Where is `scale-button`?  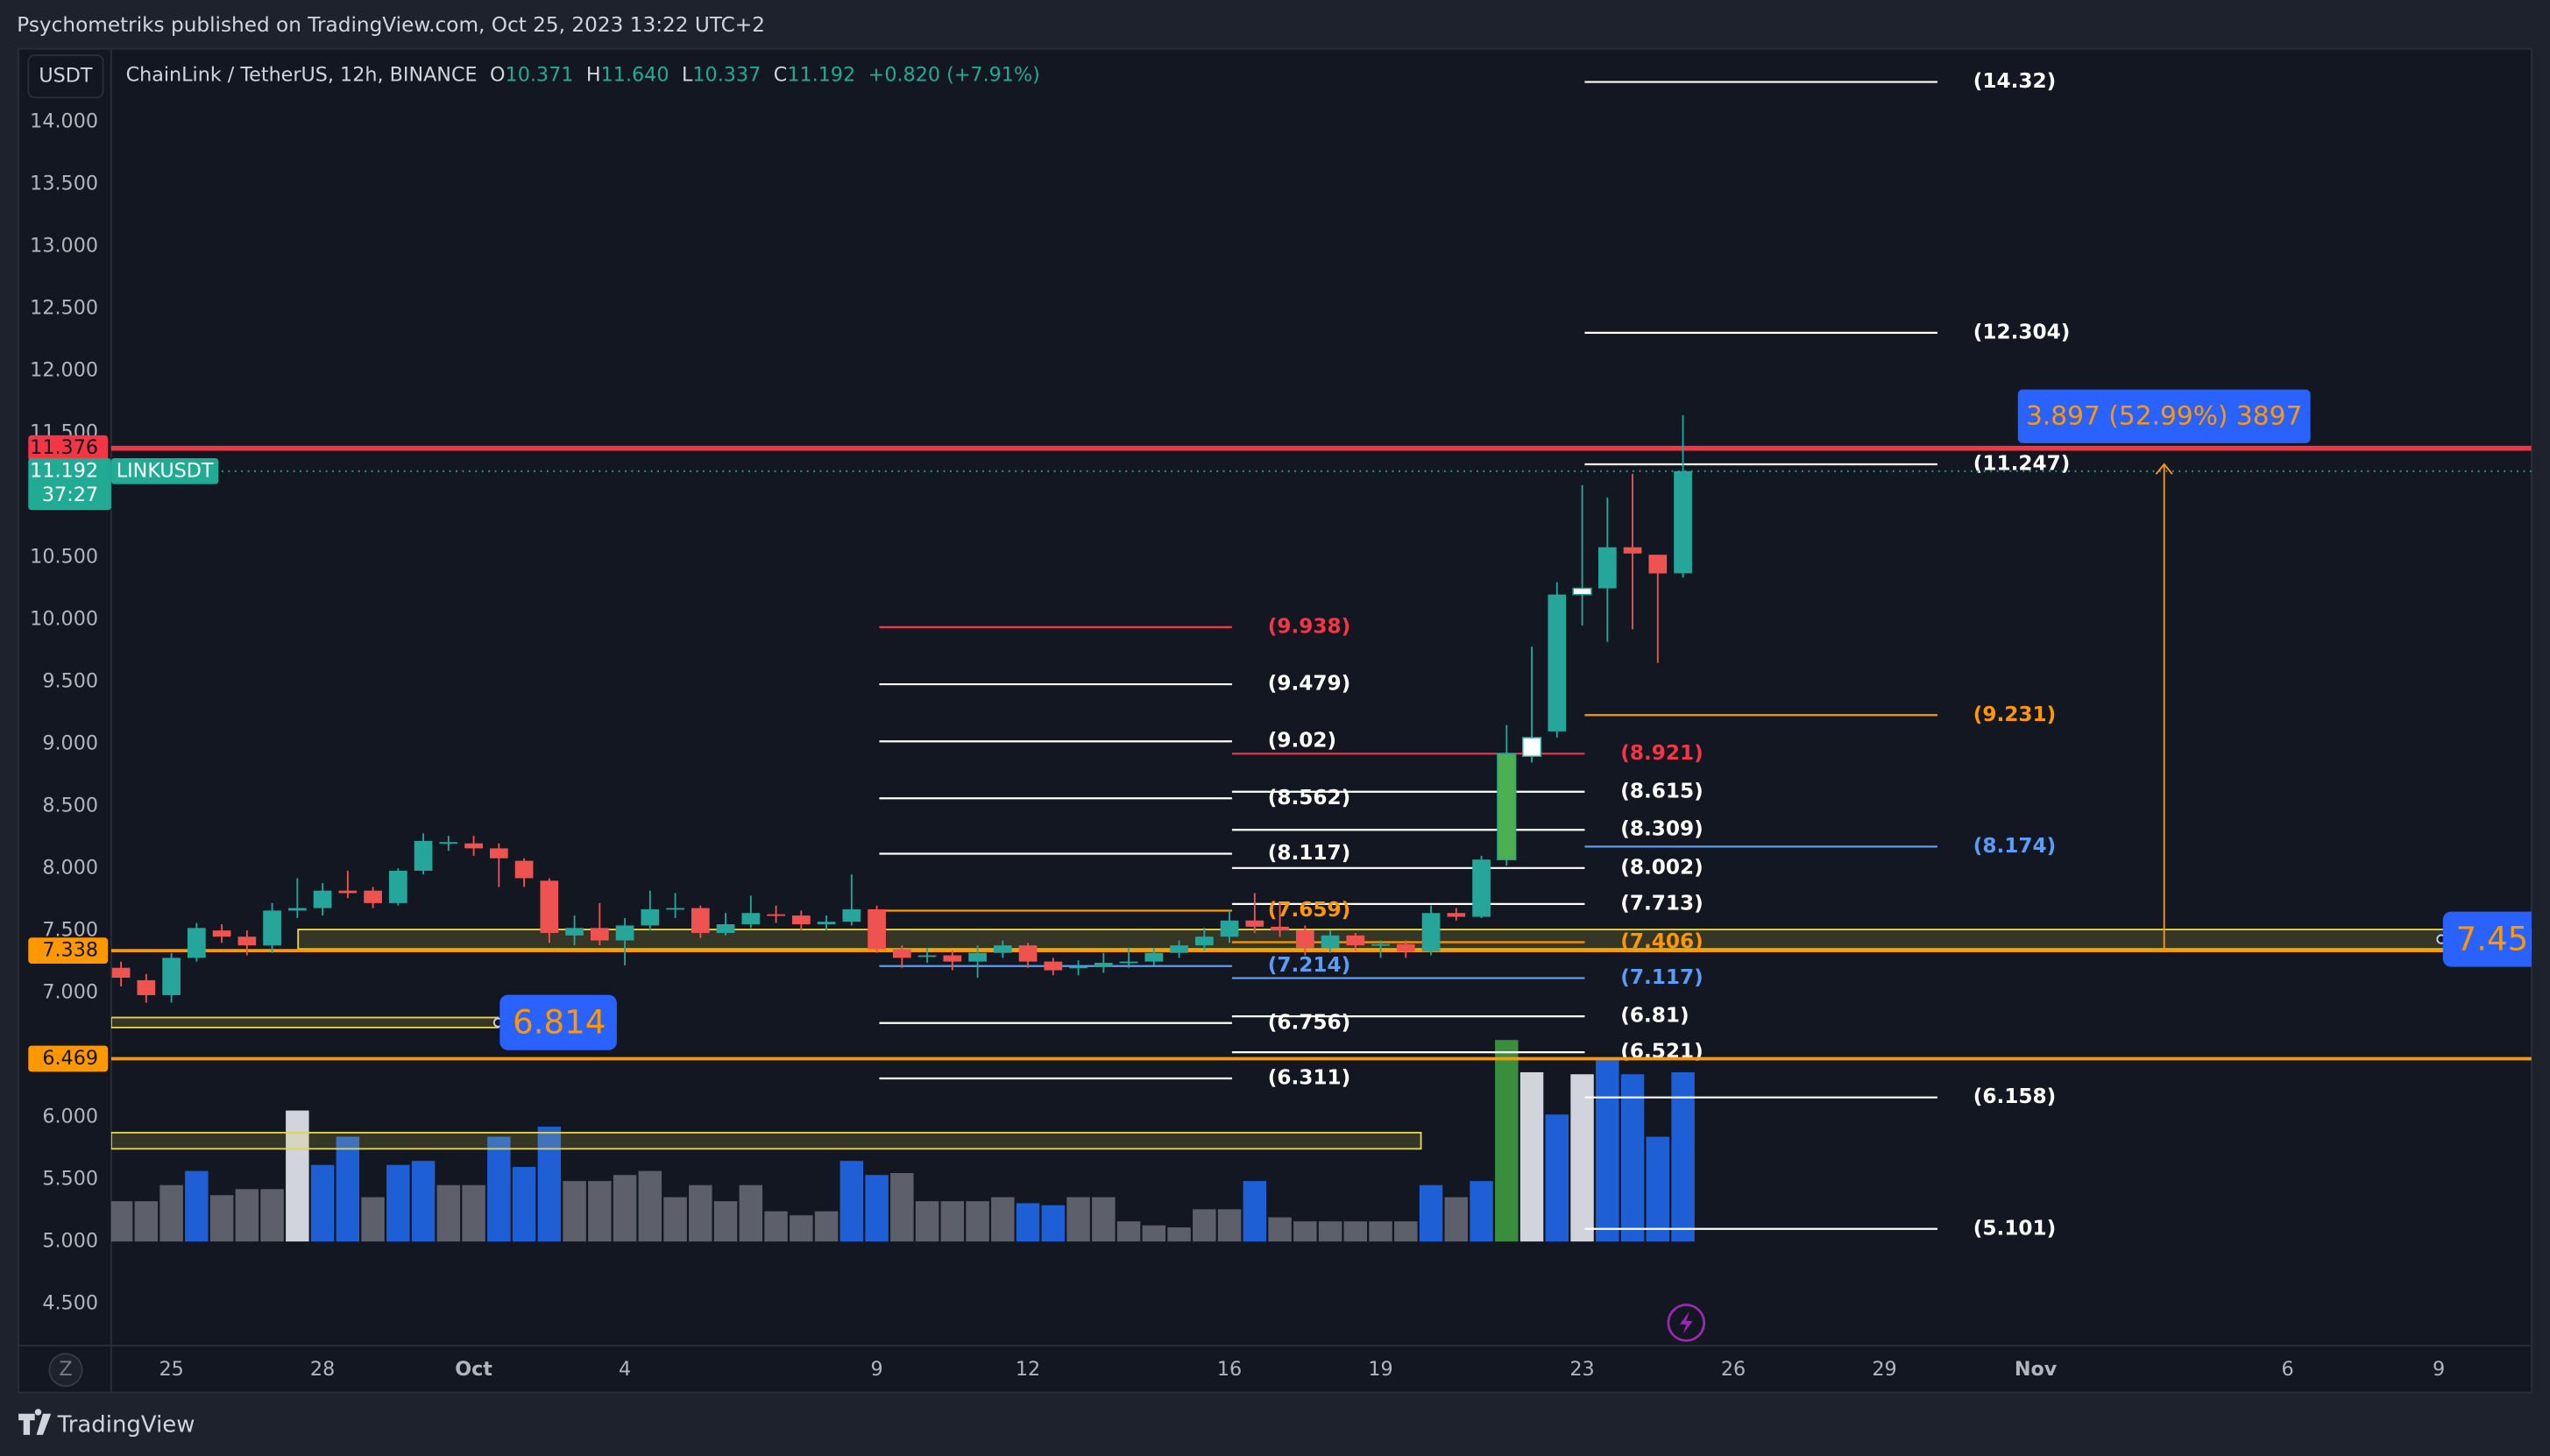 scale-button is located at coordinates (65, 1370).